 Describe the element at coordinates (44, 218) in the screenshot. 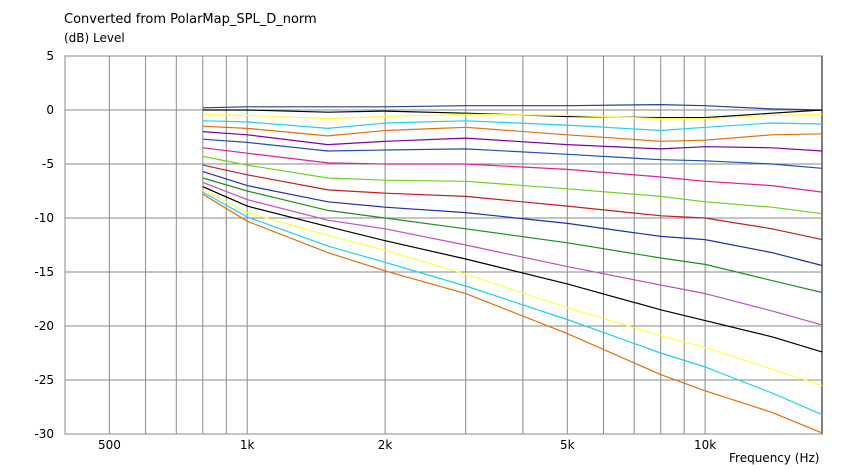

I see `y-tick-label: -10` at that location.